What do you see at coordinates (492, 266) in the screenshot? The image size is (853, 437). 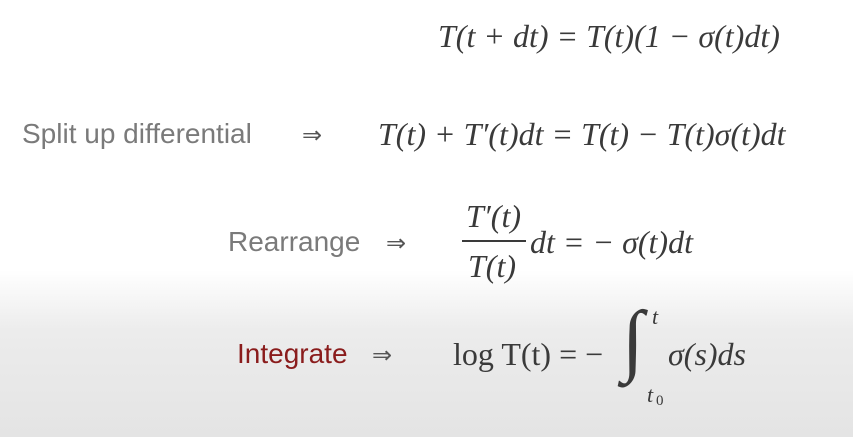 I see `denominator: T(t)` at bounding box center [492, 266].